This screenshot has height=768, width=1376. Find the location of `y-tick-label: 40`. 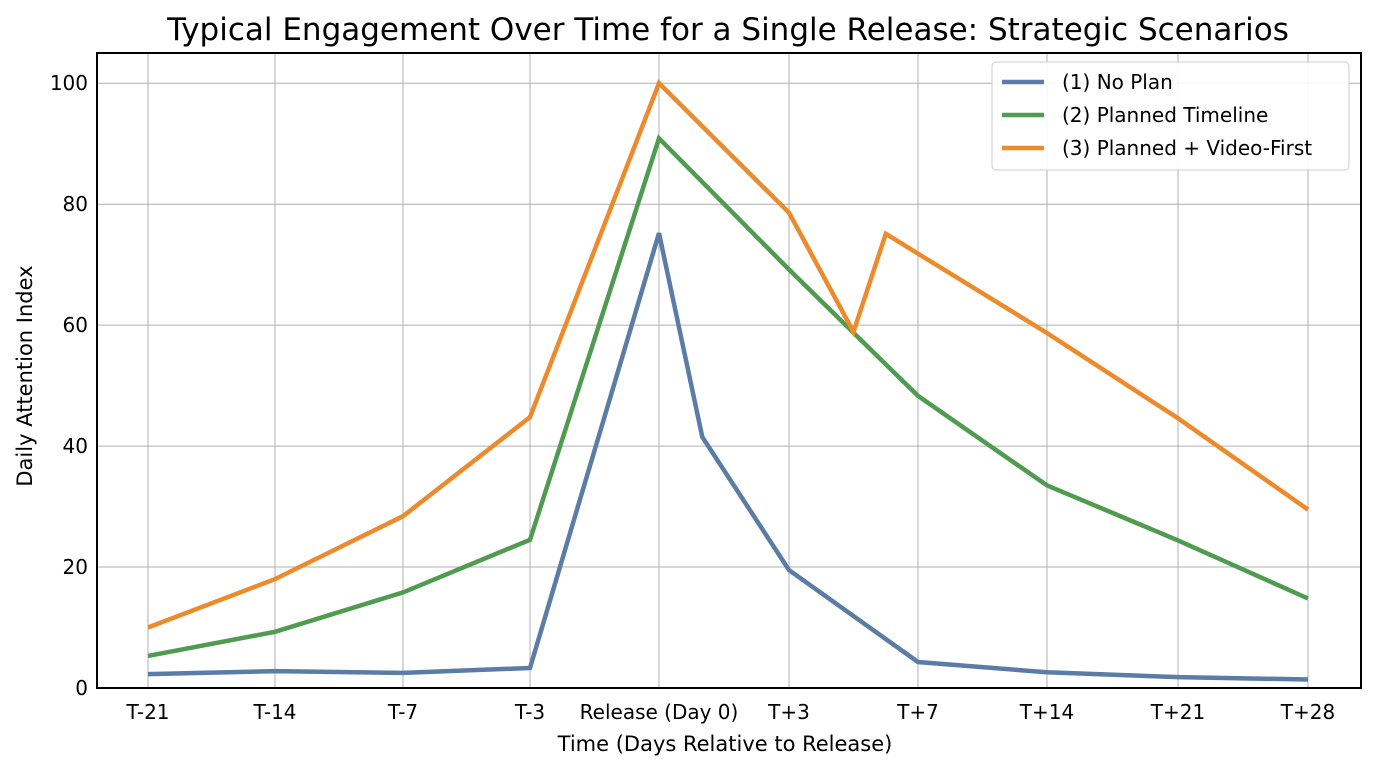

y-tick-label: 40 is located at coordinates (75, 446).